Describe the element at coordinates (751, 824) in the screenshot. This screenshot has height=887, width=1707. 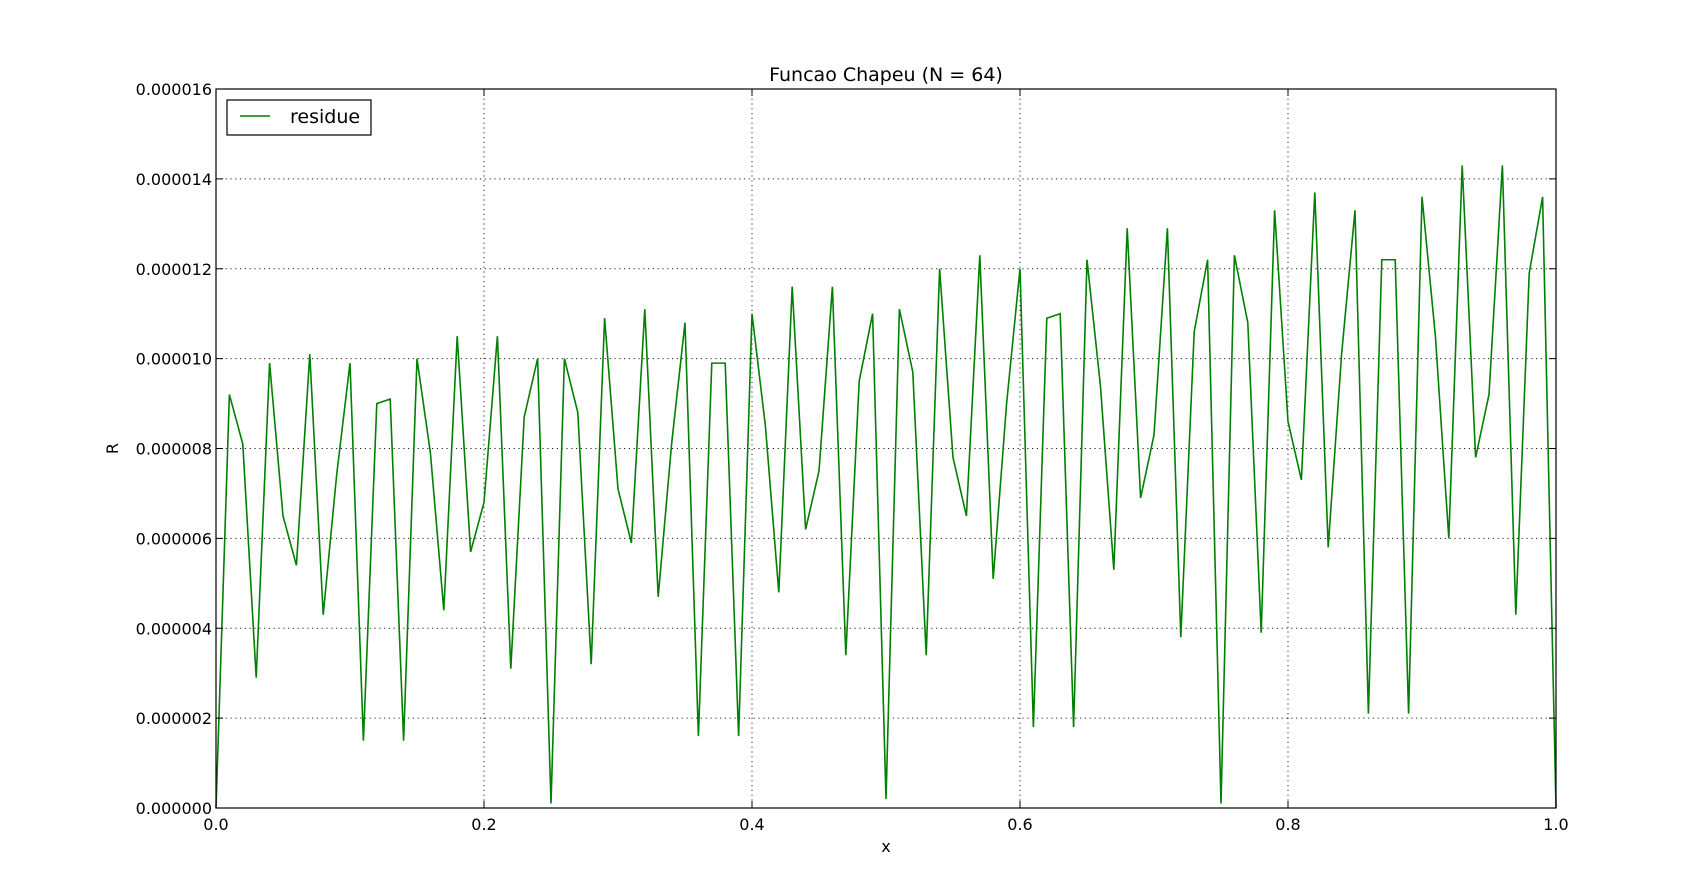
I see `x-tick-label: 0.4` at that location.